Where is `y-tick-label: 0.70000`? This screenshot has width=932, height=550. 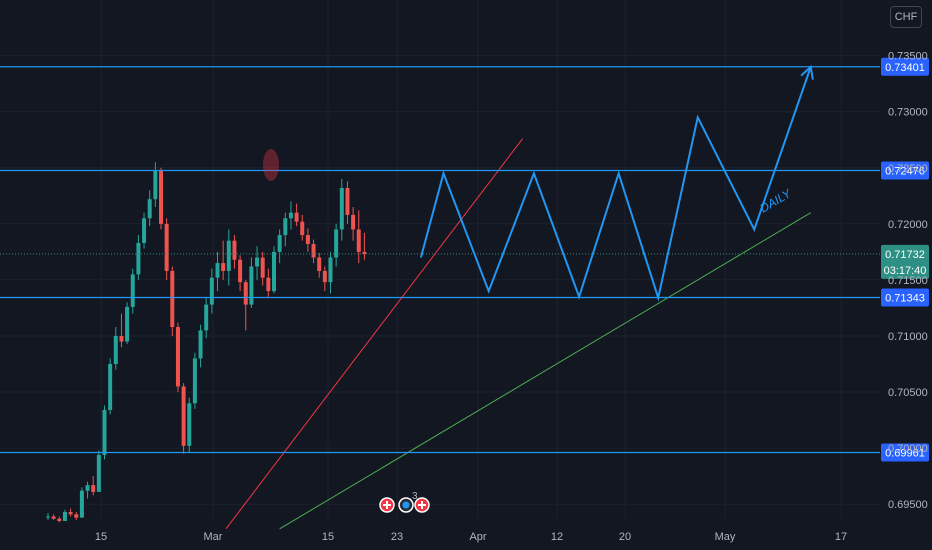 y-tick-label: 0.70000 is located at coordinates (908, 449).